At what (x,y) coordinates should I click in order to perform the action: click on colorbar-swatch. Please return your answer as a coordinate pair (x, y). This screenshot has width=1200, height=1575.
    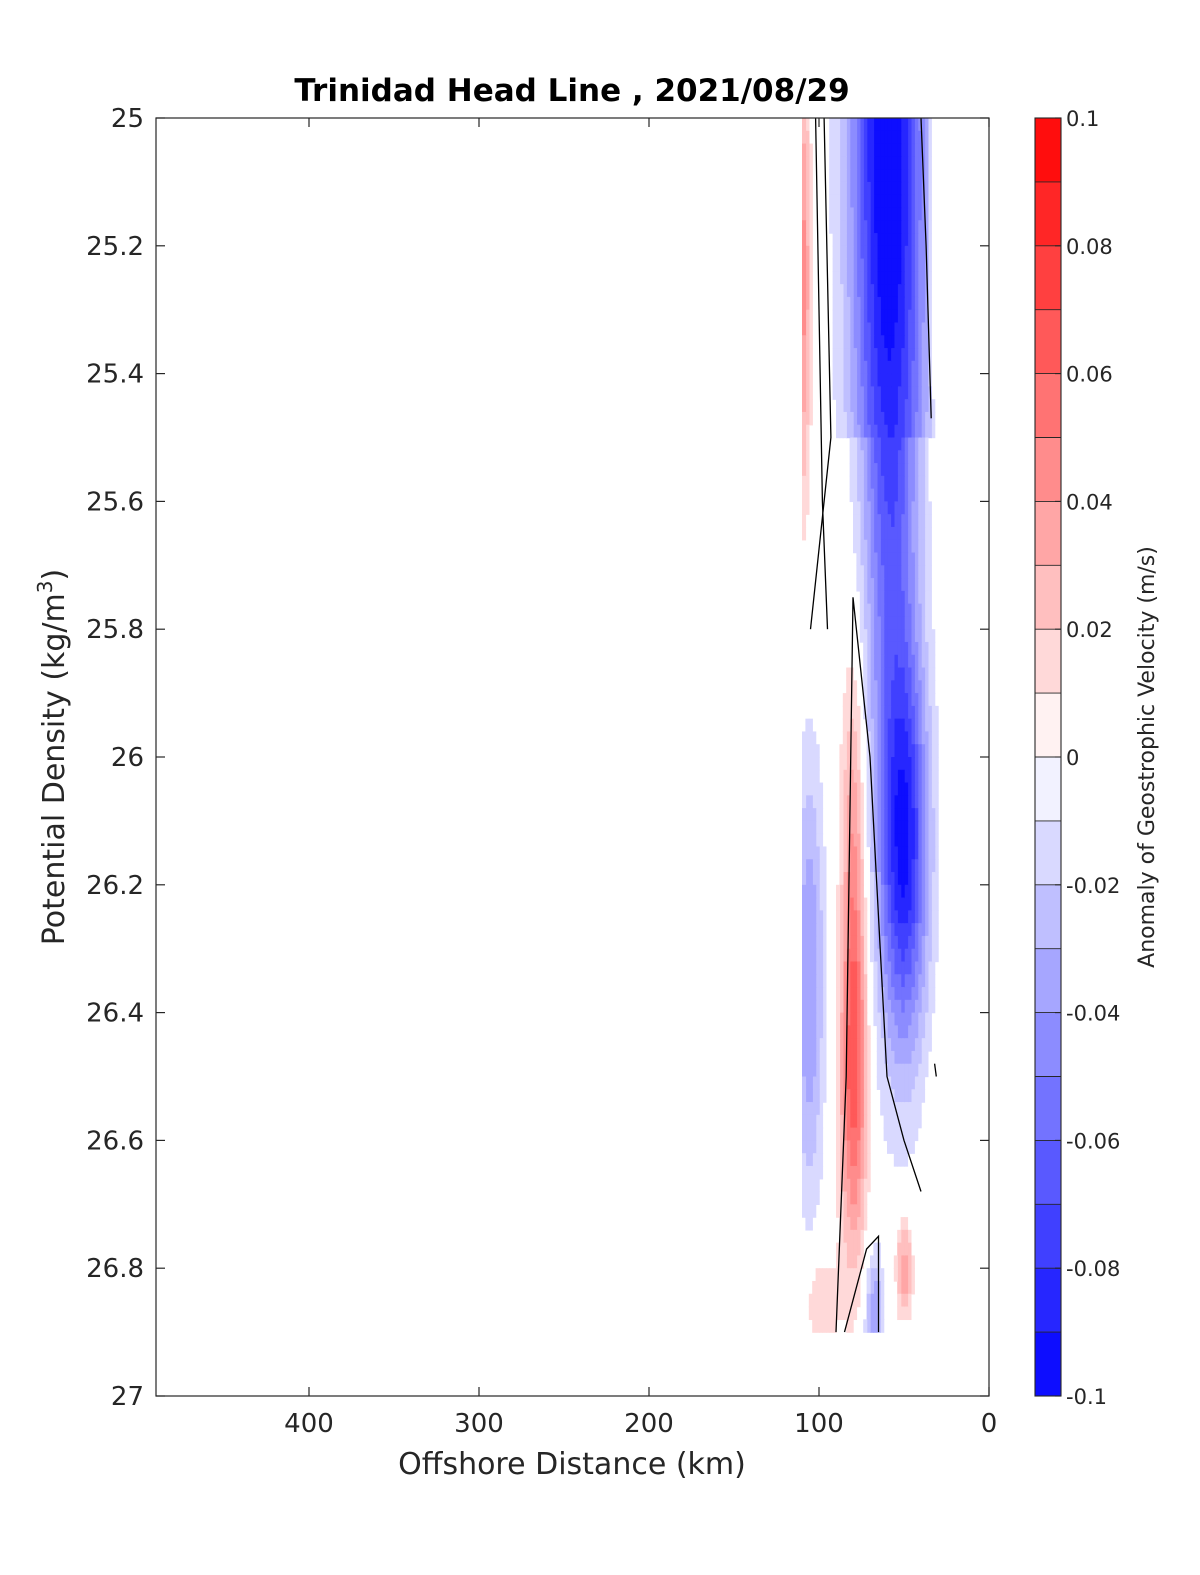
    Looking at the image, I should click on (1048, 1364).